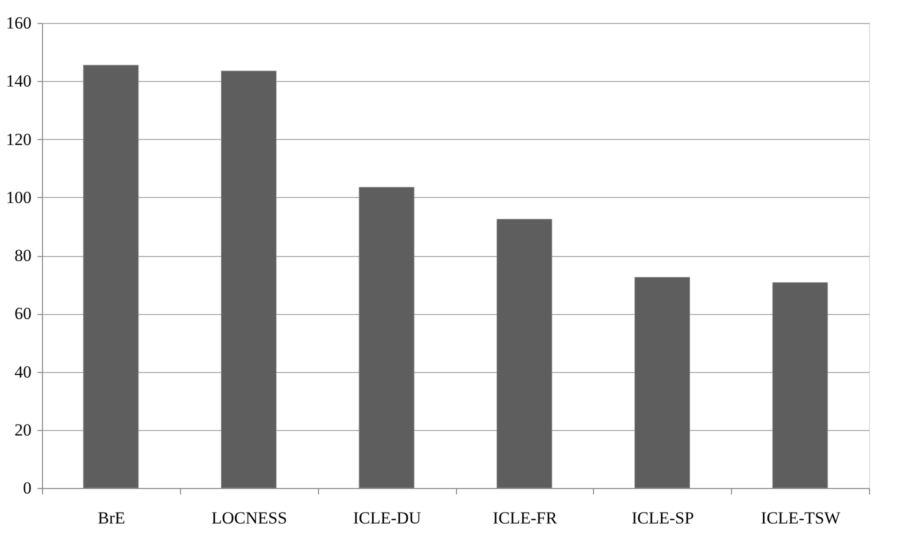 This screenshot has height=537, width=907. What do you see at coordinates (23, 255) in the screenshot?
I see `y-tick-label: 80` at bounding box center [23, 255].